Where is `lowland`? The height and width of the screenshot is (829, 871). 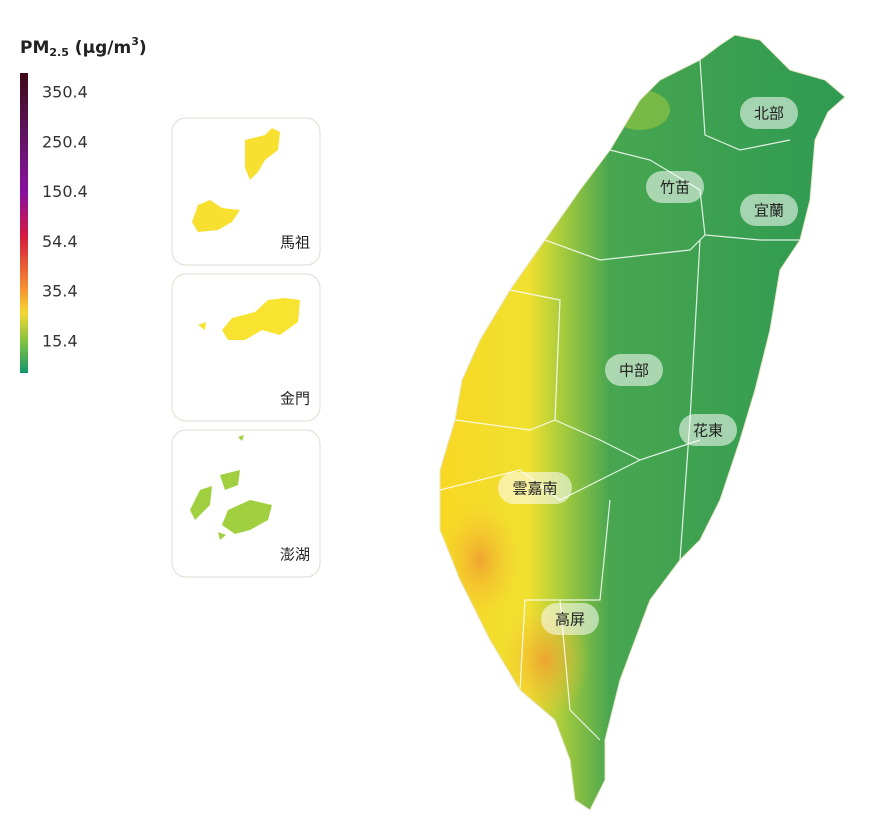 lowland is located at coordinates (640, 110).